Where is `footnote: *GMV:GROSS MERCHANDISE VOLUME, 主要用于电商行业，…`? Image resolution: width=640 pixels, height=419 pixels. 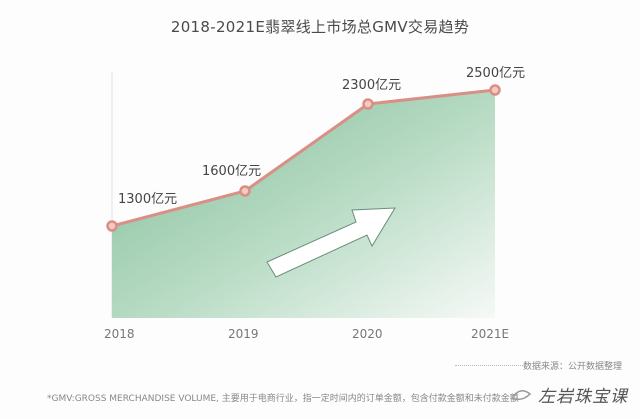
footnote: *GMV:GROSS MERCHANDISE VOLUME, 主要用于电商行业，… is located at coordinates (283, 399).